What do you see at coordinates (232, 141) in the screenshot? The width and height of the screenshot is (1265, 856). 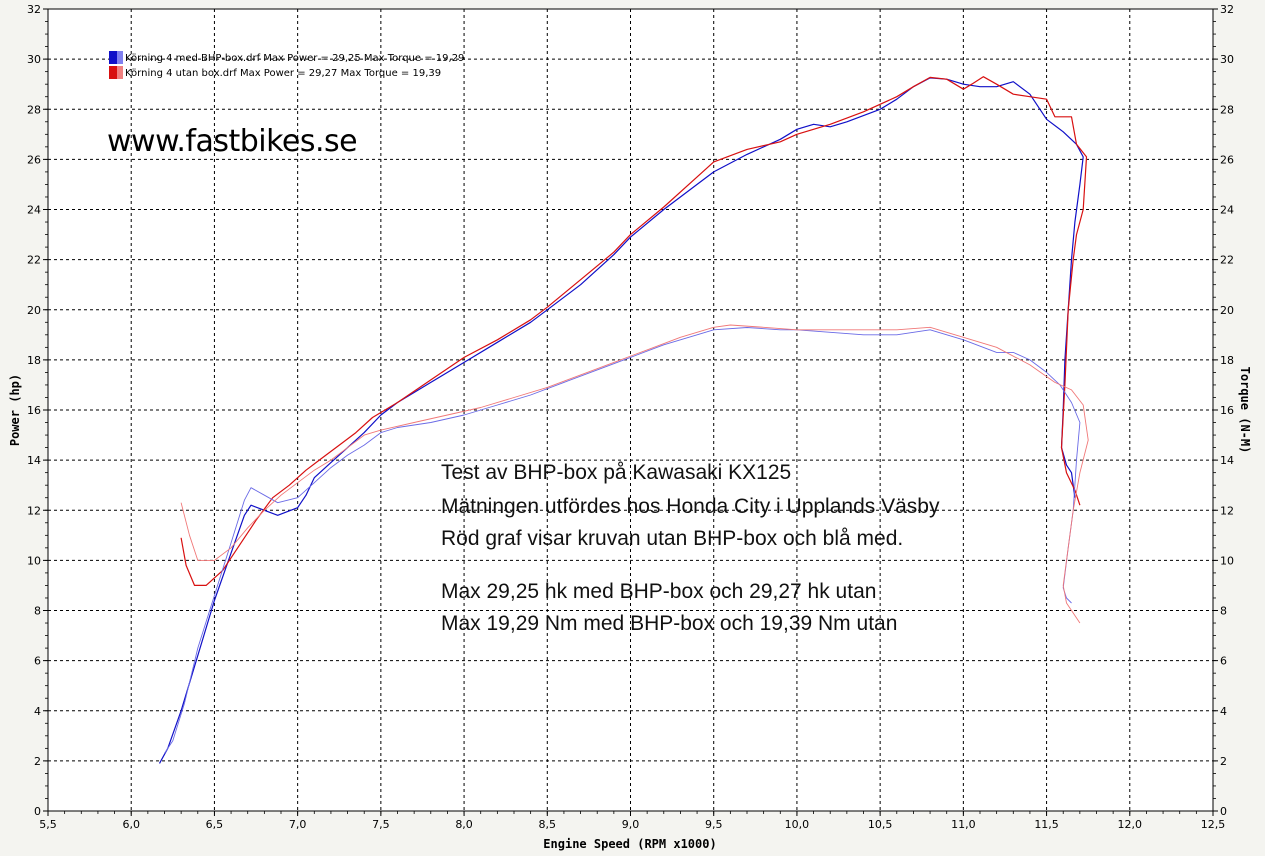 I see `watermark-text: www.fastbikes.se` at bounding box center [232, 141].